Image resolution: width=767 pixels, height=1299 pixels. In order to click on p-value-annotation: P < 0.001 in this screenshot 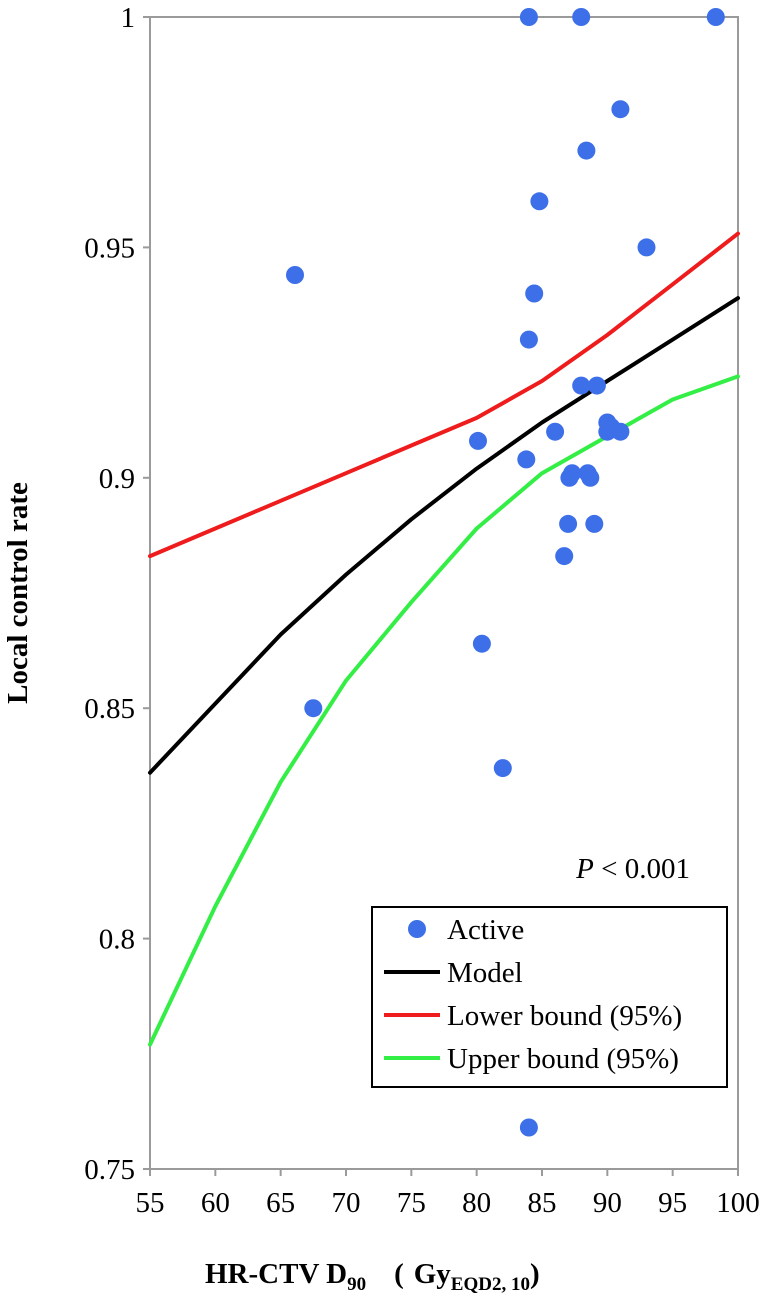, I will do `click(632, 869)`.